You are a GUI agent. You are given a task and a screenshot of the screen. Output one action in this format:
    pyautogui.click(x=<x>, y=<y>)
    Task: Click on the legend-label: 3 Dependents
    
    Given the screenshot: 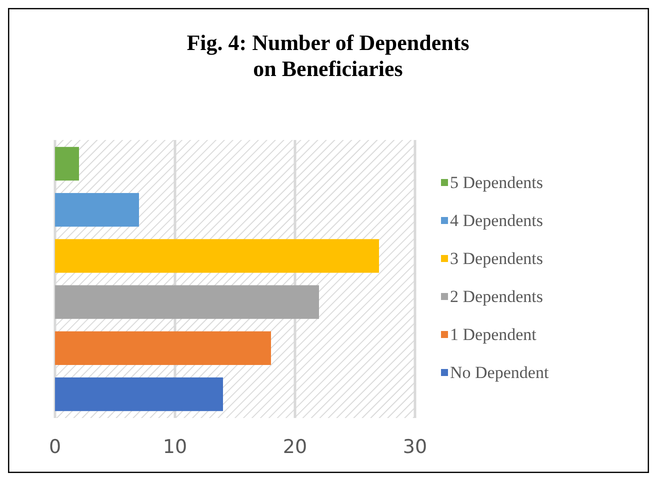 What is the action you would take?
    pyautogui.click(x=497, y=258)
    